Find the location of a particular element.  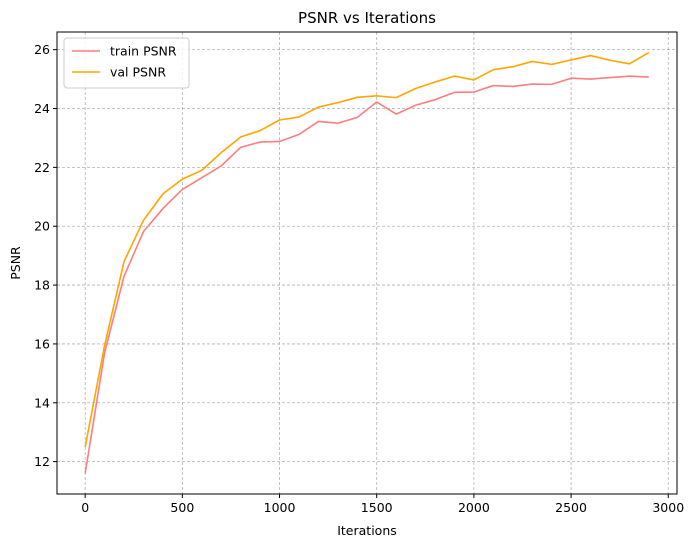

y-tick-label: 20 is located at coordinates (42, 226).